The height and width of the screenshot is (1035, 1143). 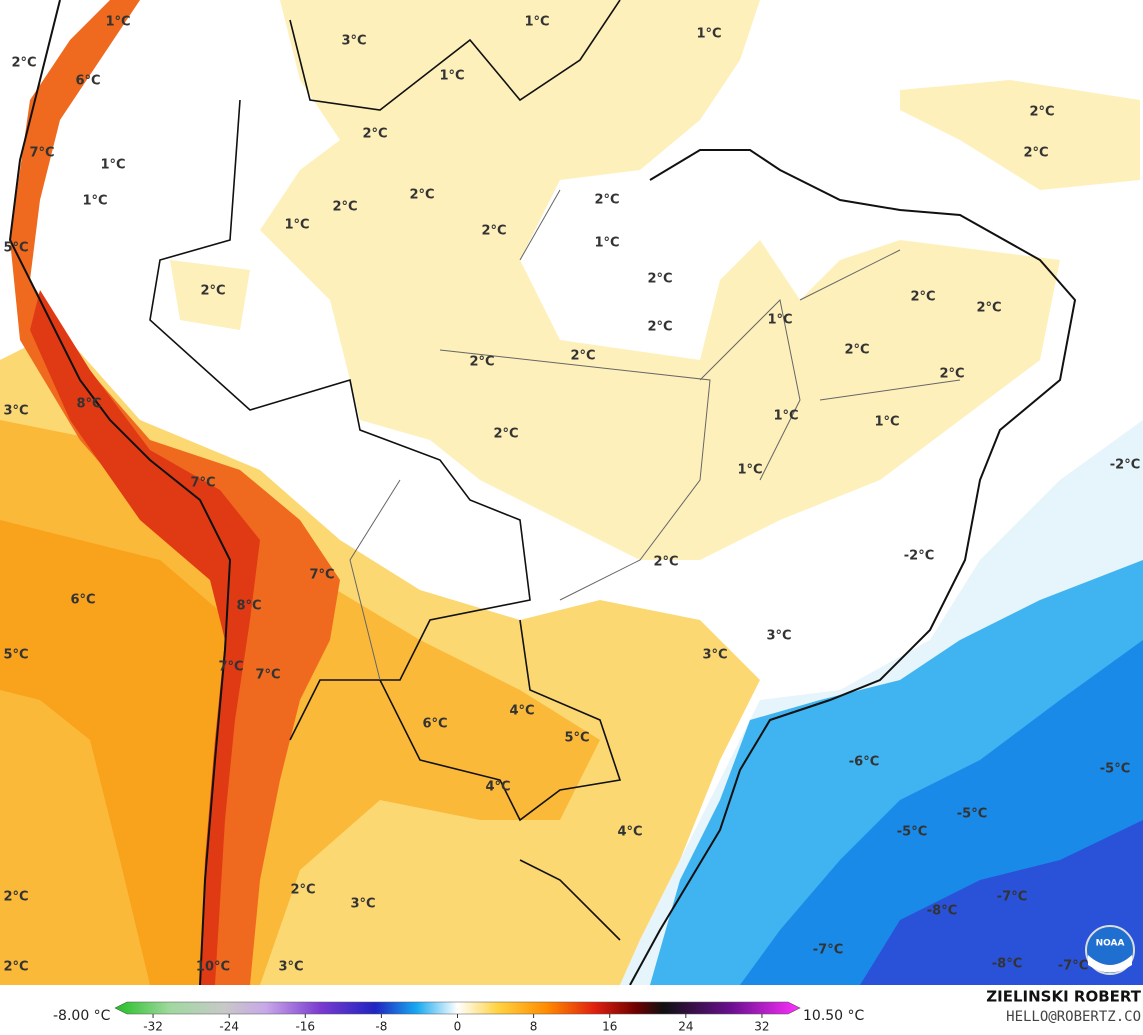 I want to click on temperature-label: 10°C, so click(x=213, y=967).